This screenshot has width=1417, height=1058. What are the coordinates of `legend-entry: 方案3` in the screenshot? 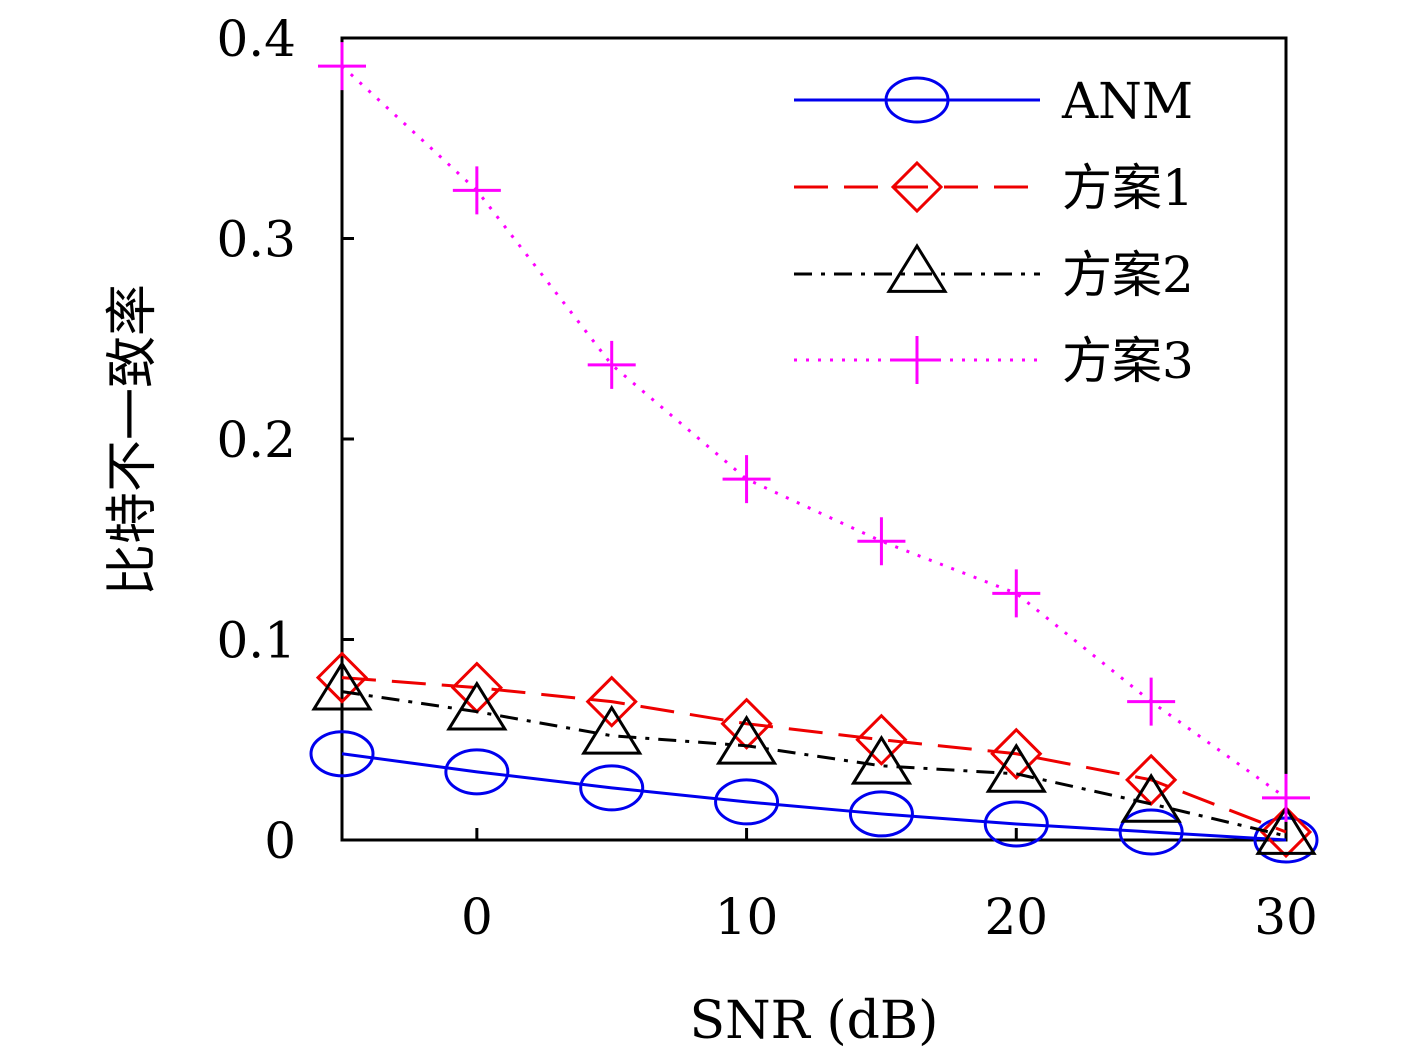 It's located at (994, 361).